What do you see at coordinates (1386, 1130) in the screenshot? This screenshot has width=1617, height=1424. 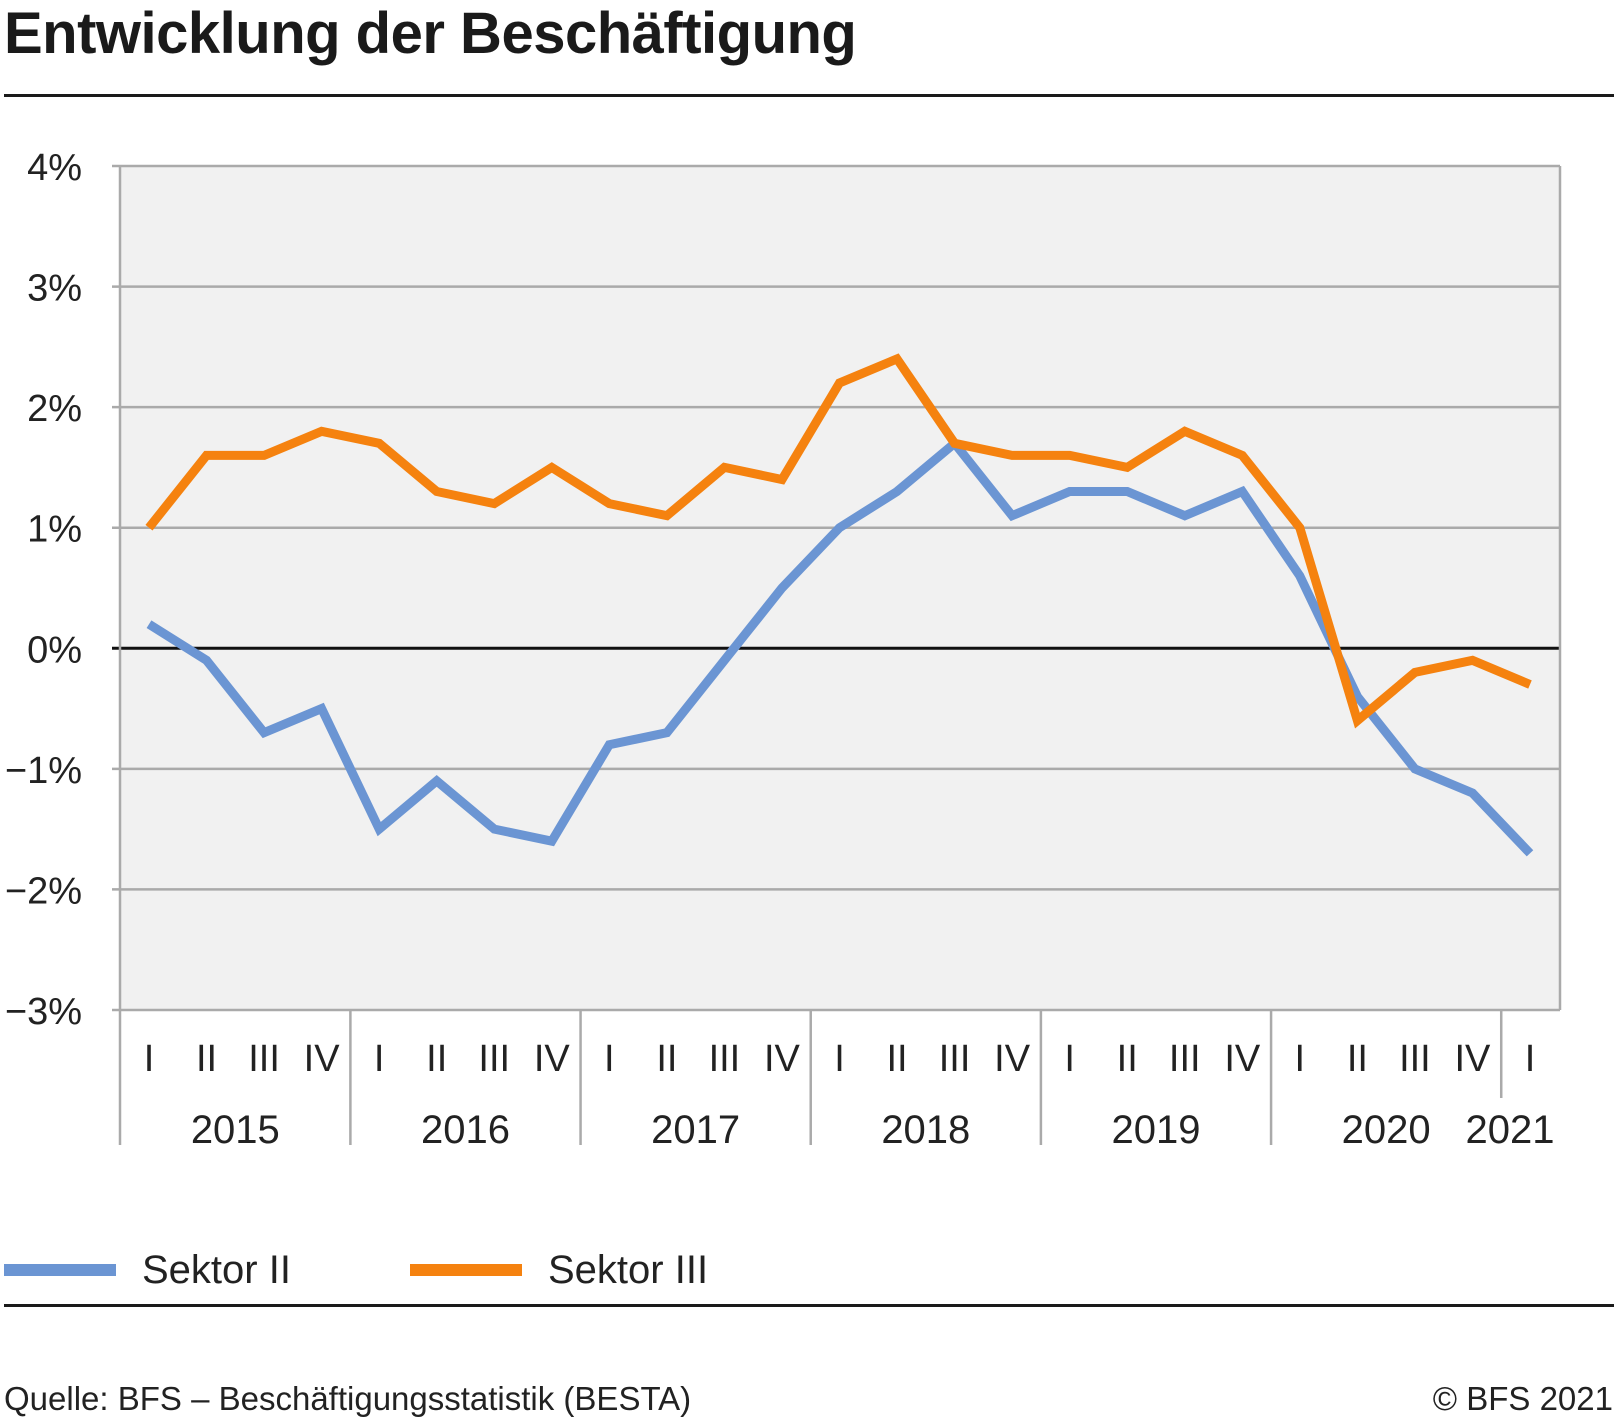 I see `year-label: 2020` at bounding box center [1386, 1130].